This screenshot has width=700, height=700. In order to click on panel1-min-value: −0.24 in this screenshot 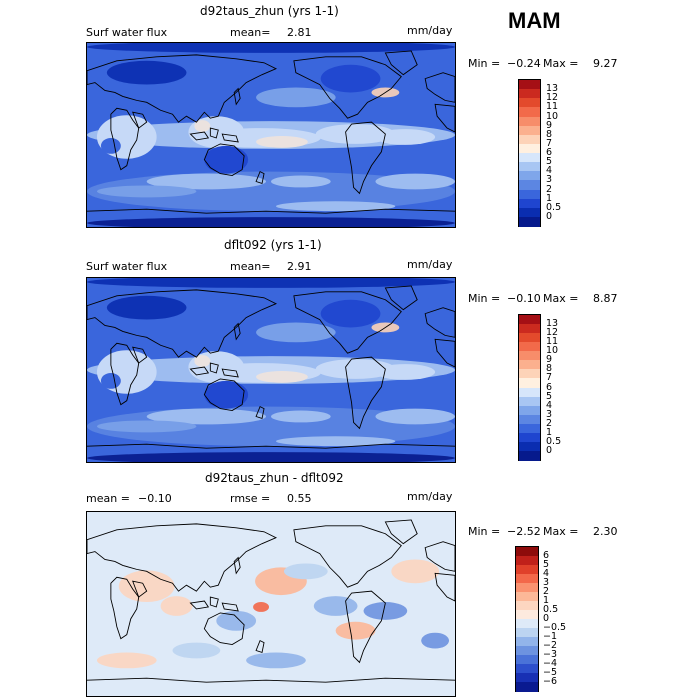, I will do `click(524, 63)`.